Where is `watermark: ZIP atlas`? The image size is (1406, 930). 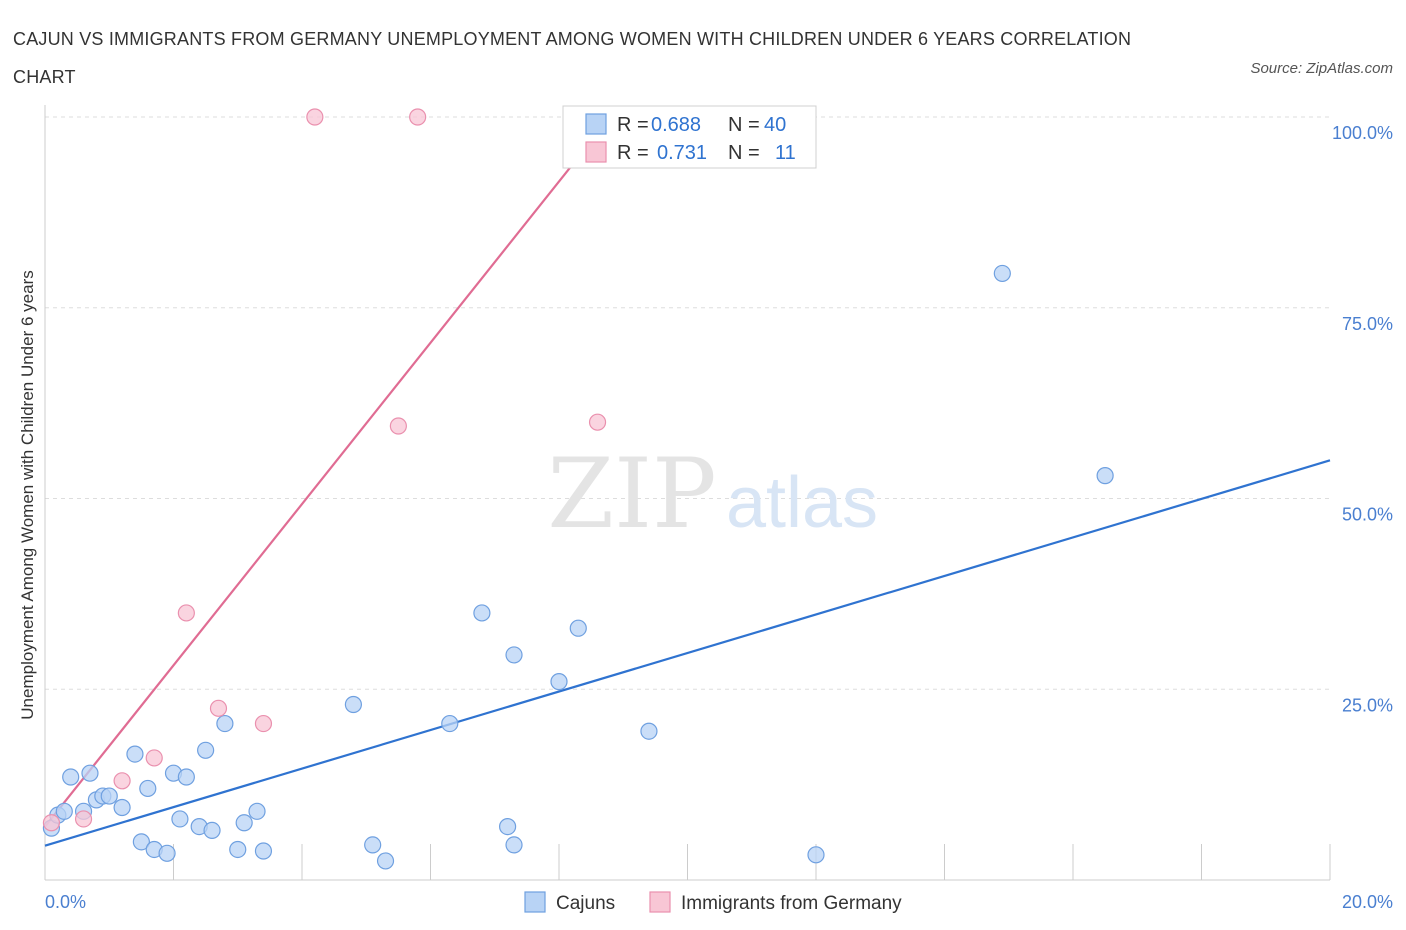 watermark: ZIP atlas is located at coordinates (712, 494).